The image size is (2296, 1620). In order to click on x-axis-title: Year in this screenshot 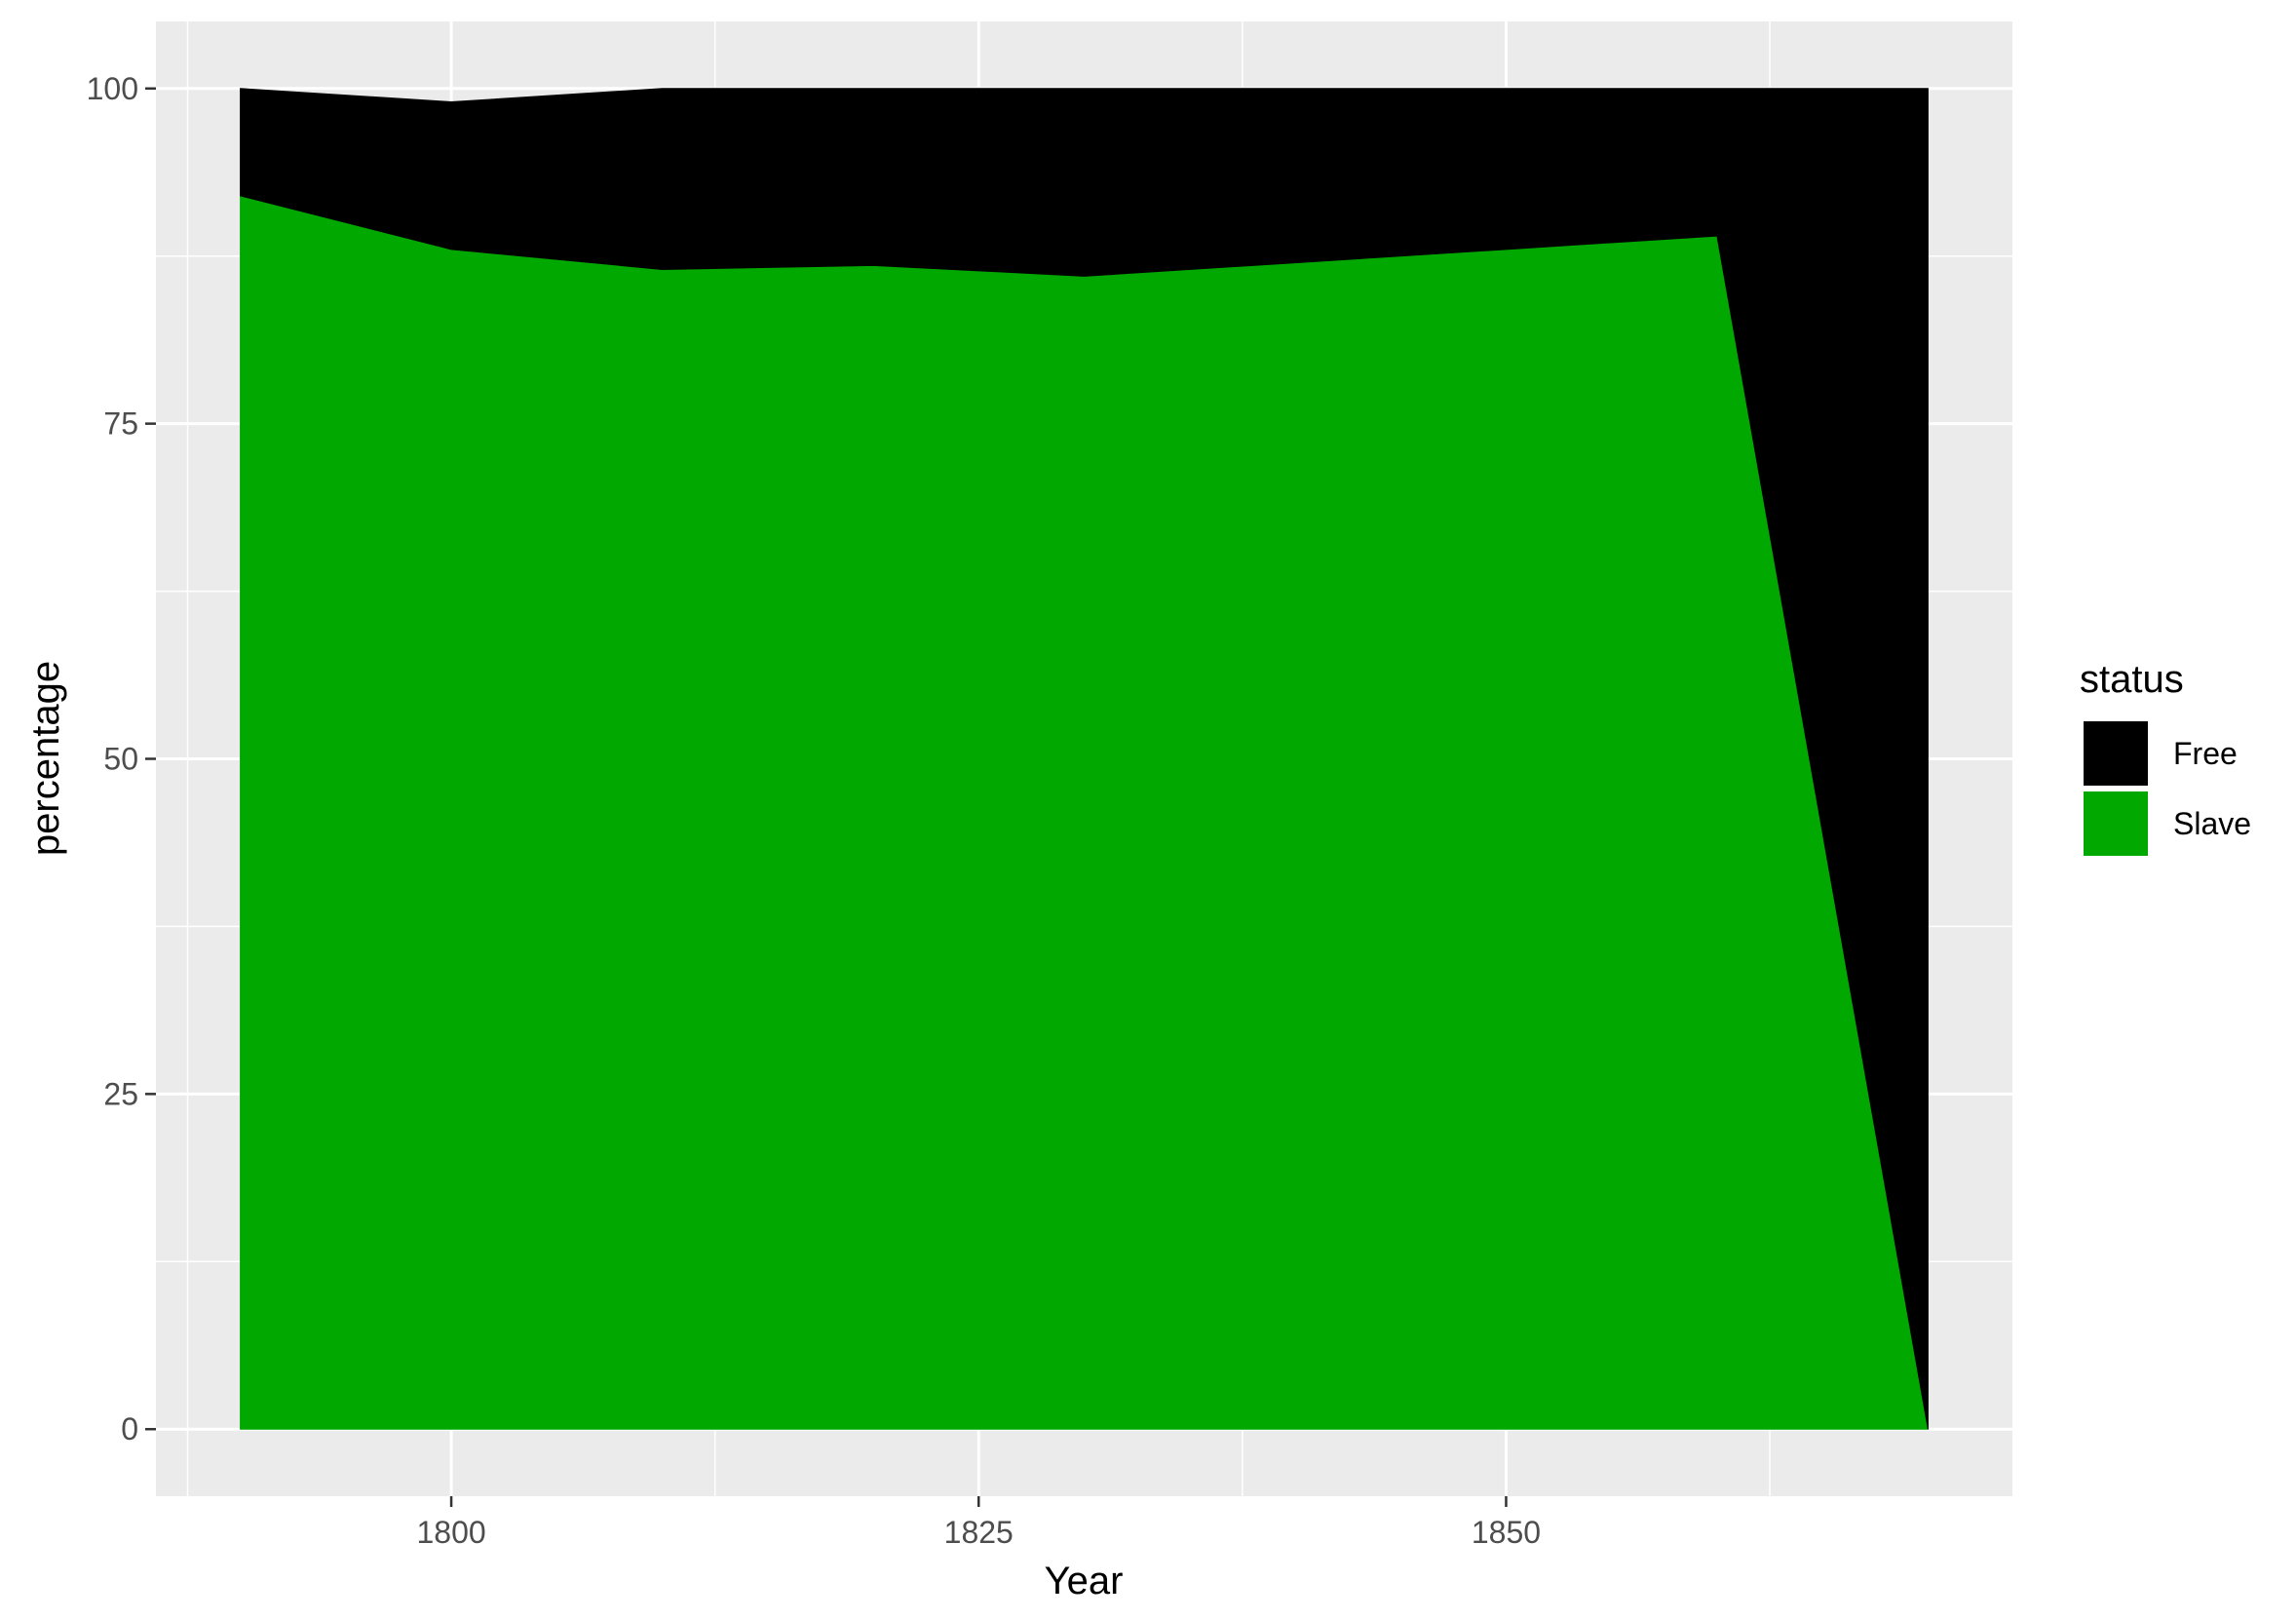, I will do `click(1084, 1581)`.